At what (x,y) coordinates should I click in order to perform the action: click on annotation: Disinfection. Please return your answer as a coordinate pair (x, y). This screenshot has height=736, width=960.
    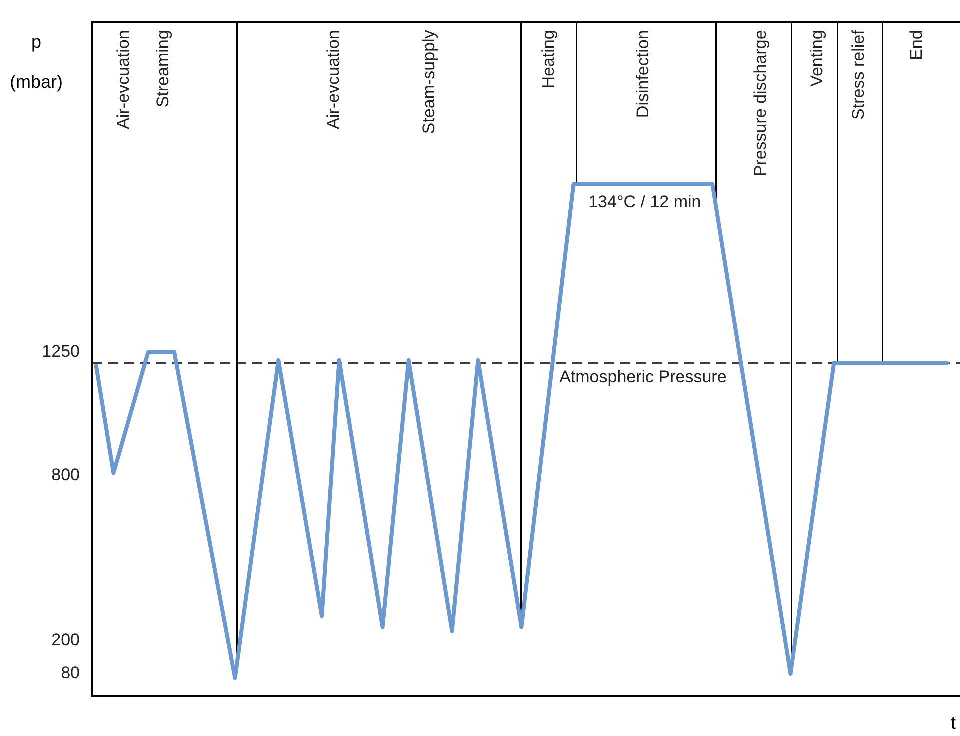
    Looking at the image, I should click on (643, 74).